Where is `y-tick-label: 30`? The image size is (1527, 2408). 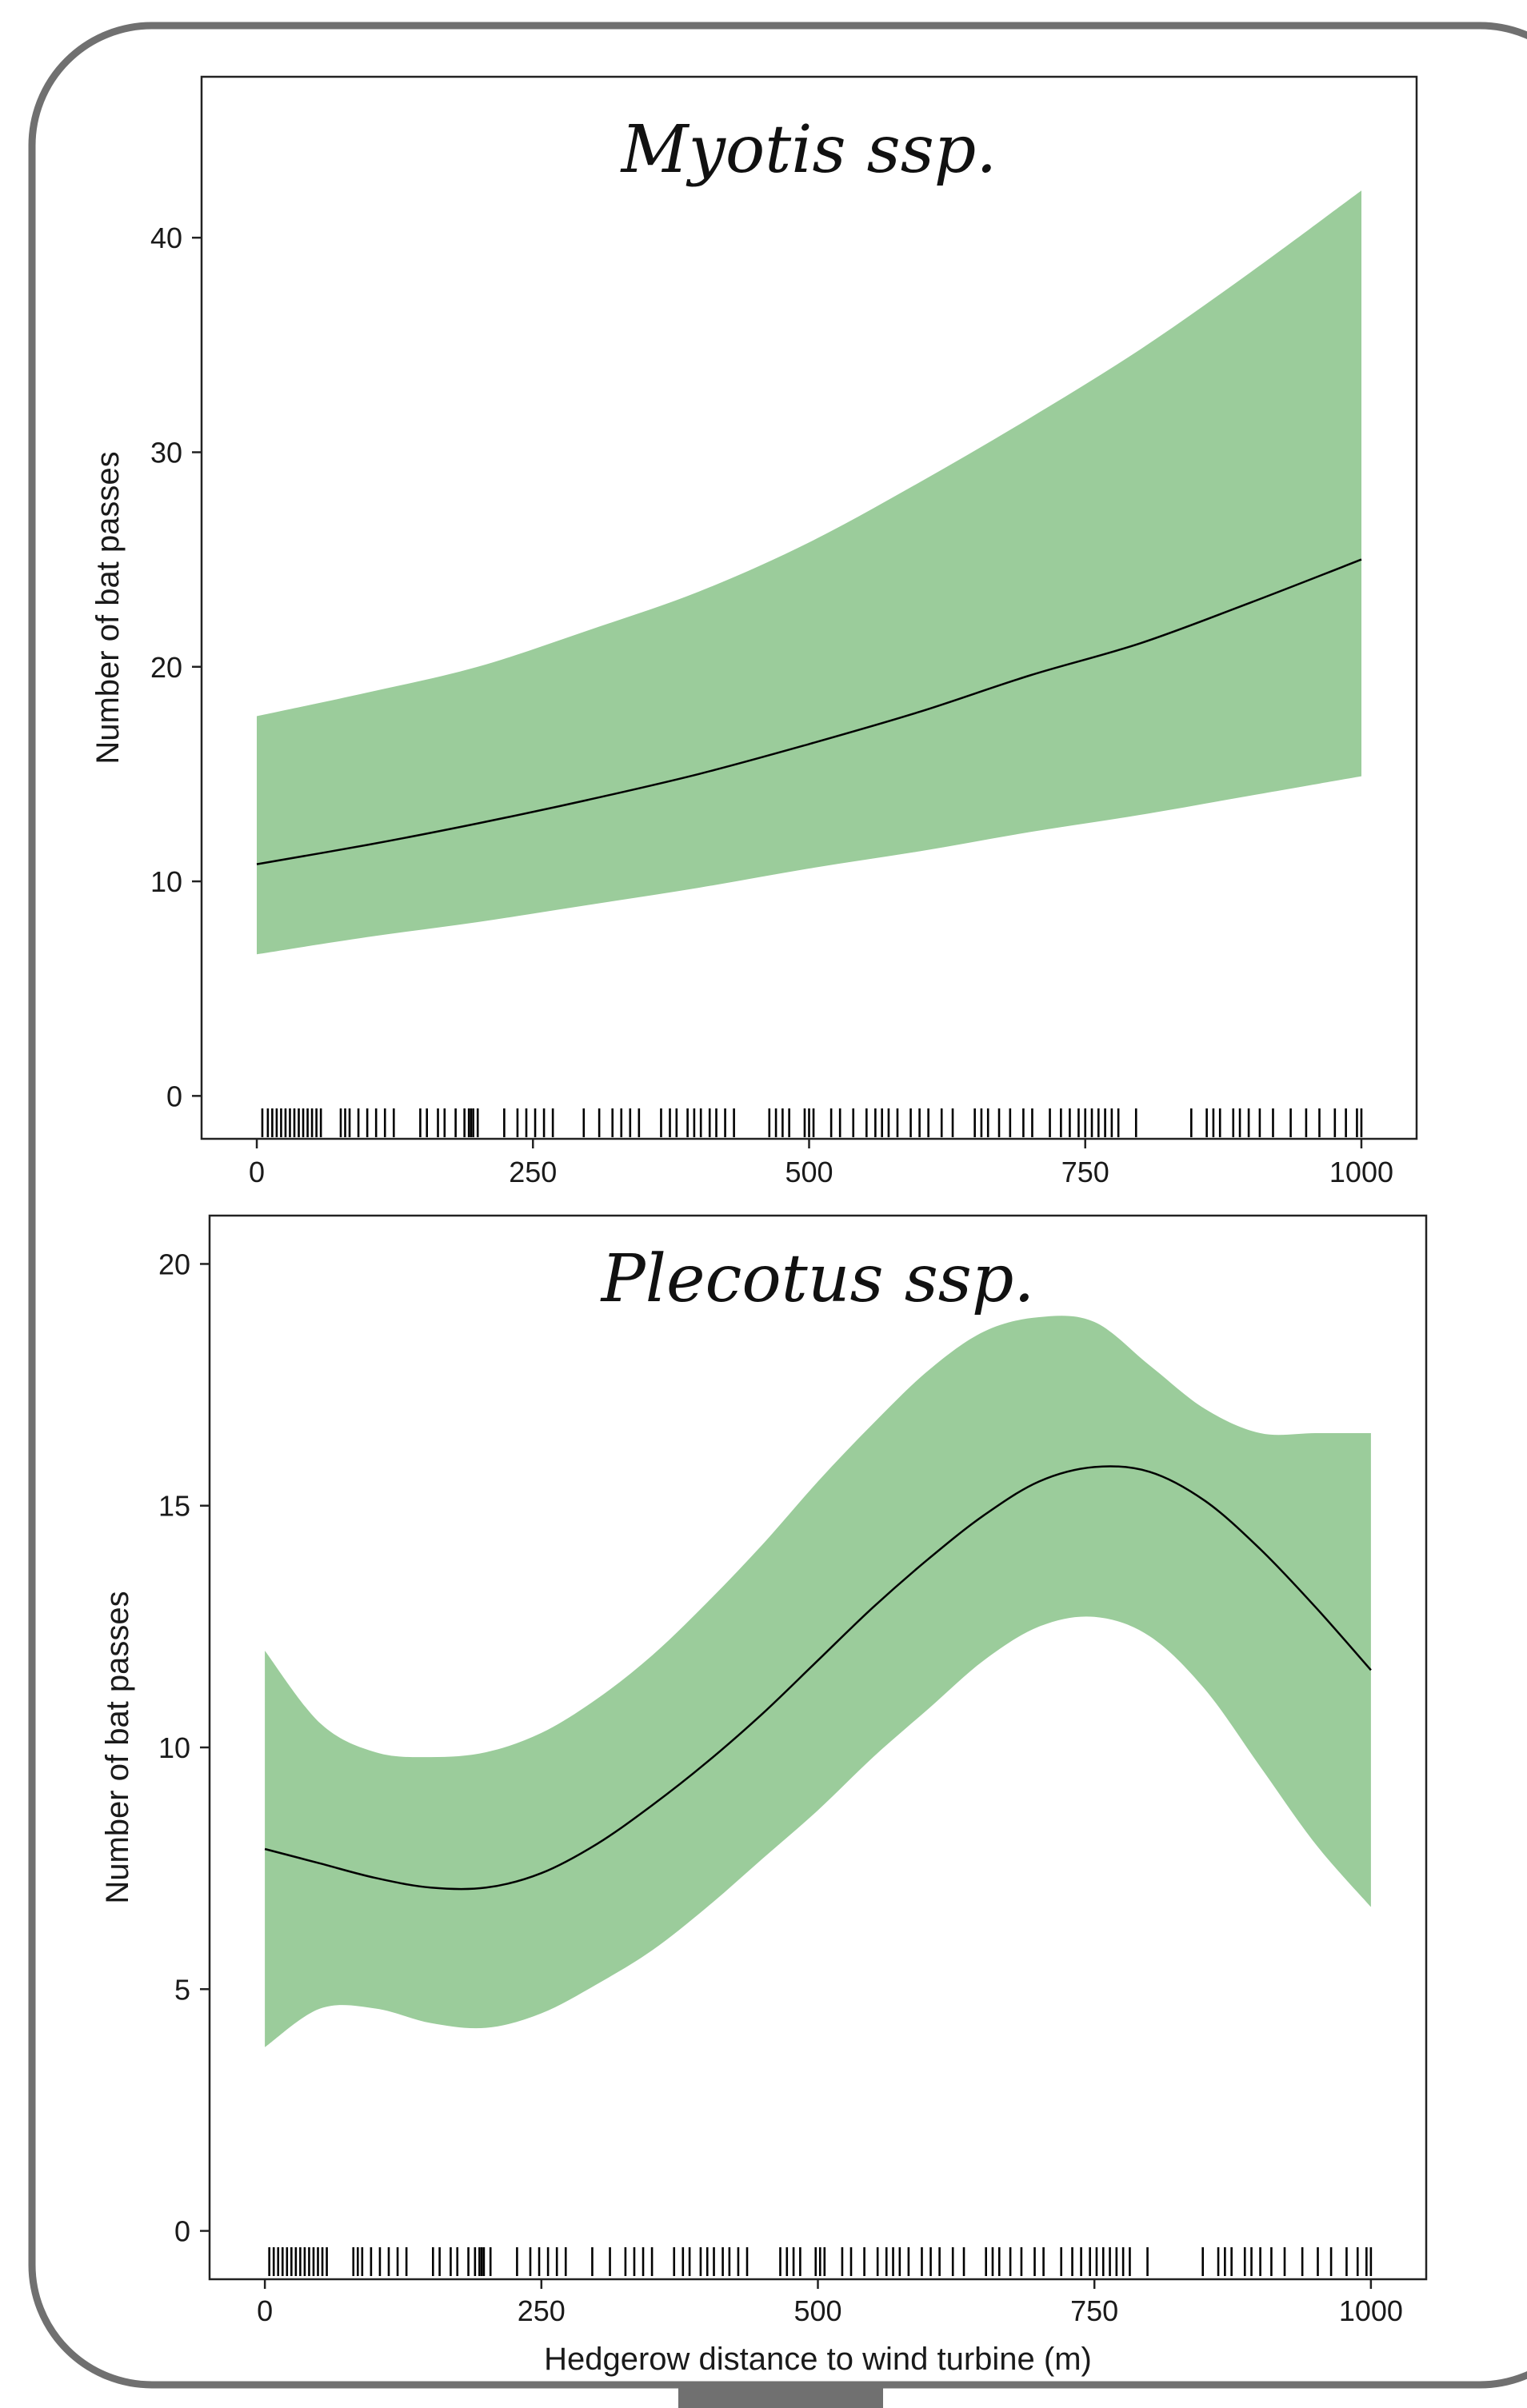
y-tick-label: 30 is located at coordinates (166, 452).